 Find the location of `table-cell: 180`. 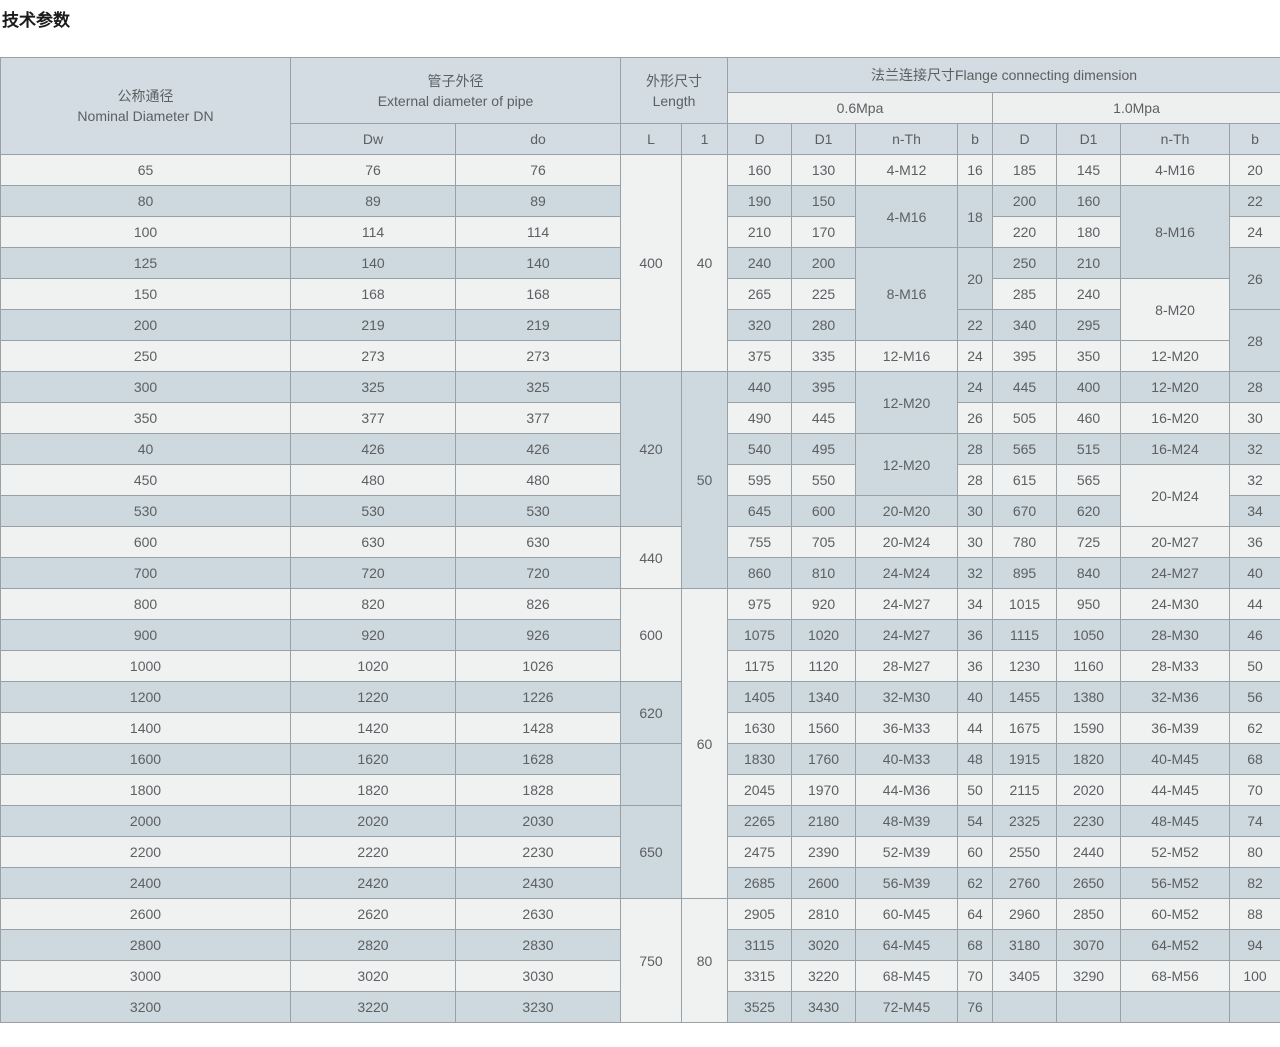

table-cell: 180 is located at coordinates (1089, 232).